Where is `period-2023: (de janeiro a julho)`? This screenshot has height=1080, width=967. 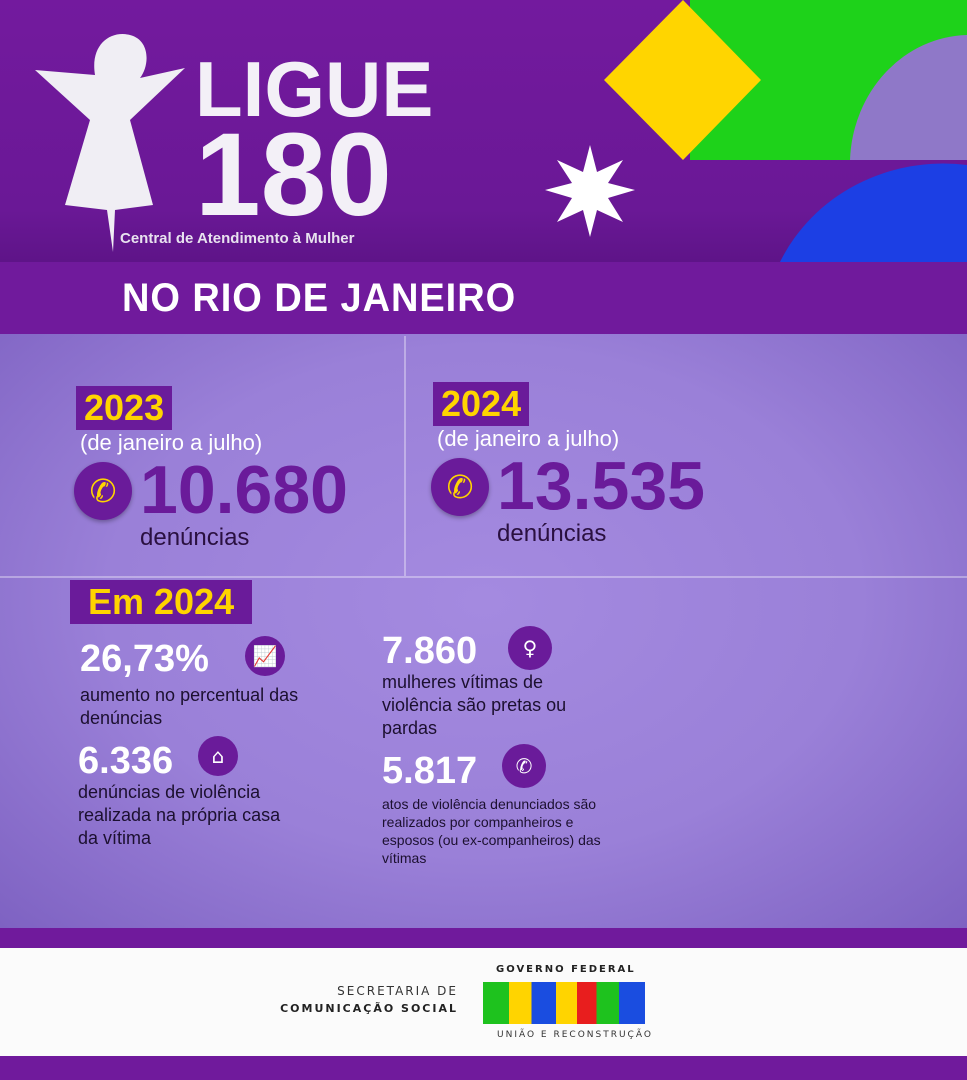
period-2023: (de janeiro a julho) is located at coordinates (171, 442).